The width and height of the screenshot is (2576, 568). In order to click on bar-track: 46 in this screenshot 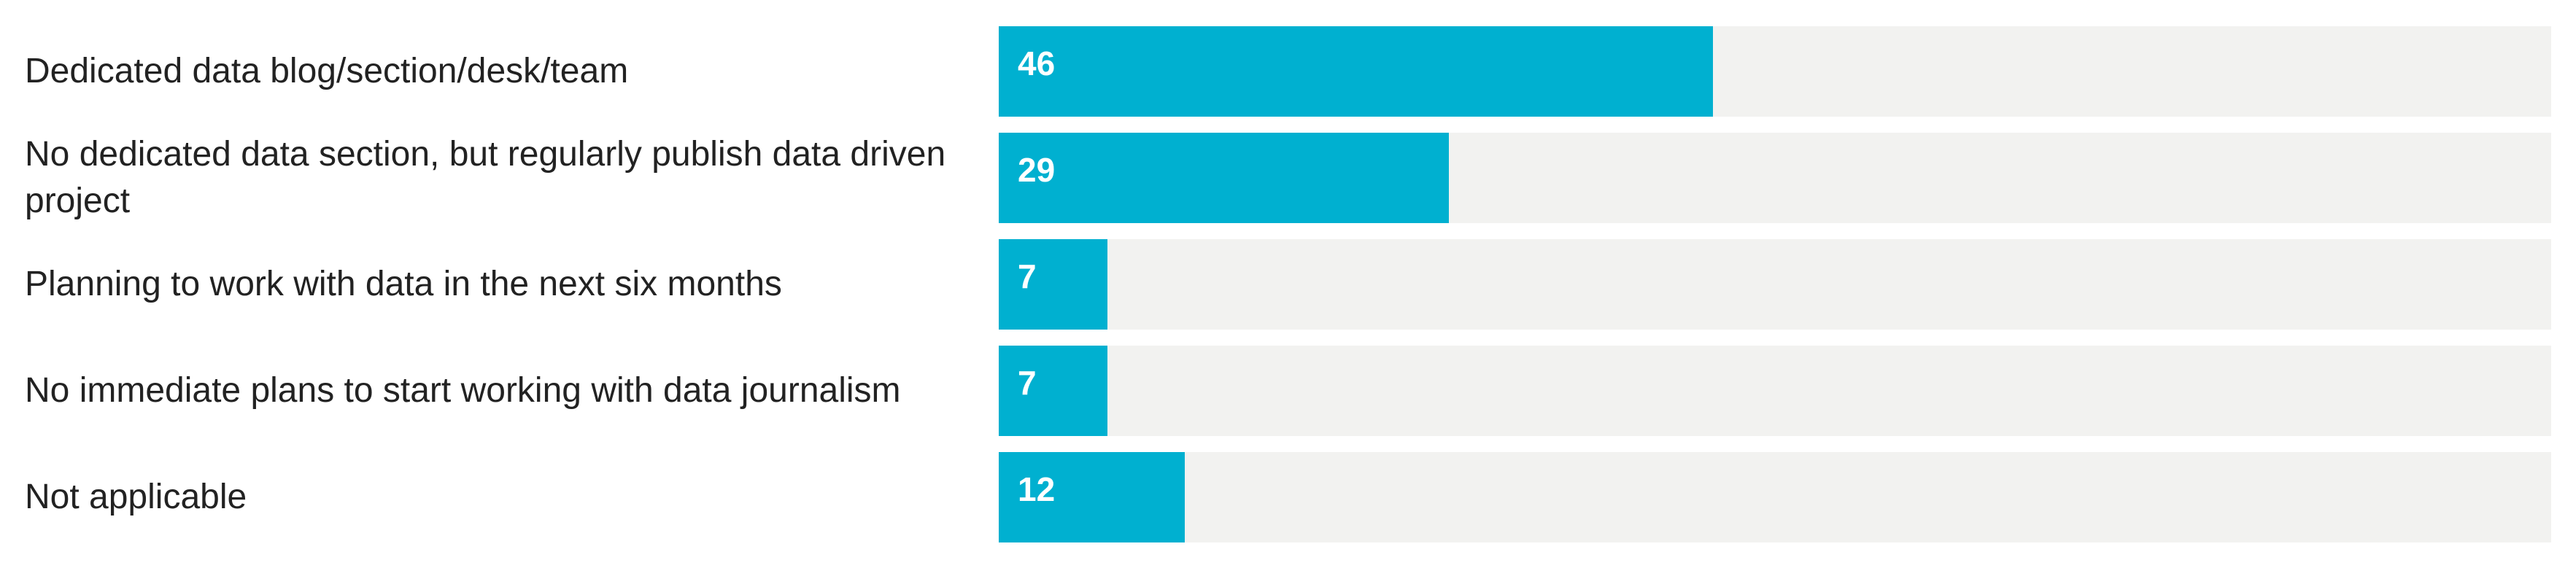, I will do `click(1775, 71)`.